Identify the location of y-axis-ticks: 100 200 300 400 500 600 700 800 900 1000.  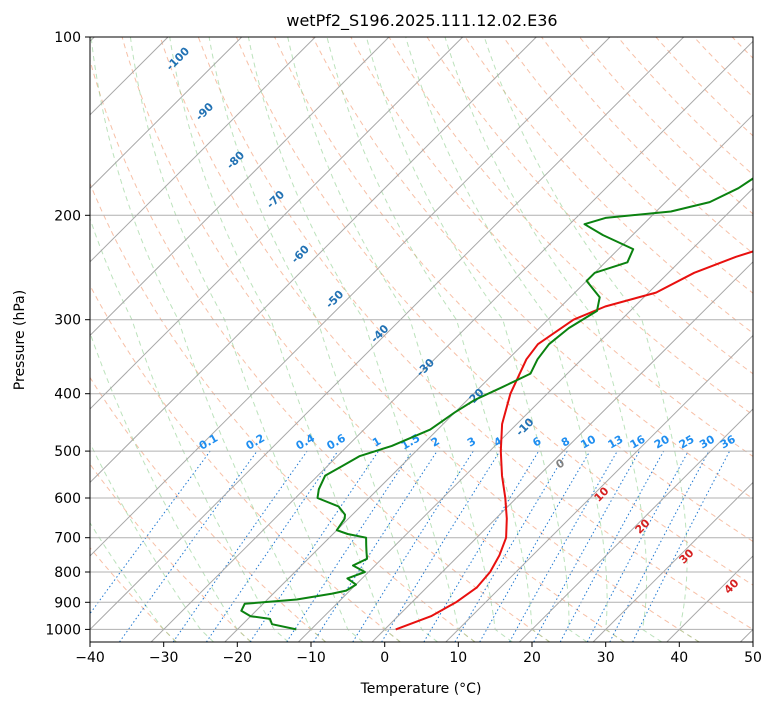
(67, 334).